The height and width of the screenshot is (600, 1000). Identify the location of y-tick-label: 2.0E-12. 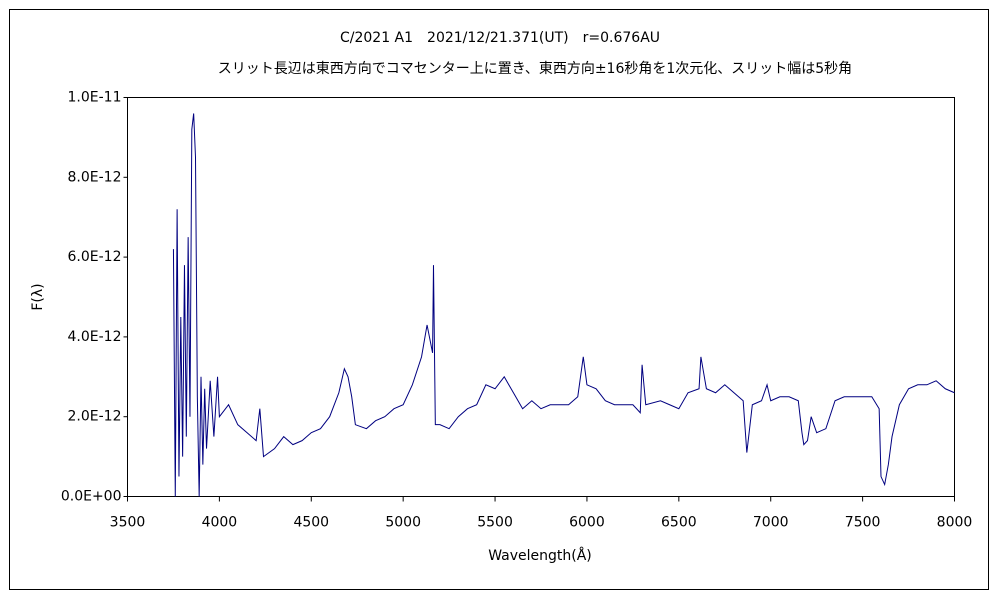
(95, 417).